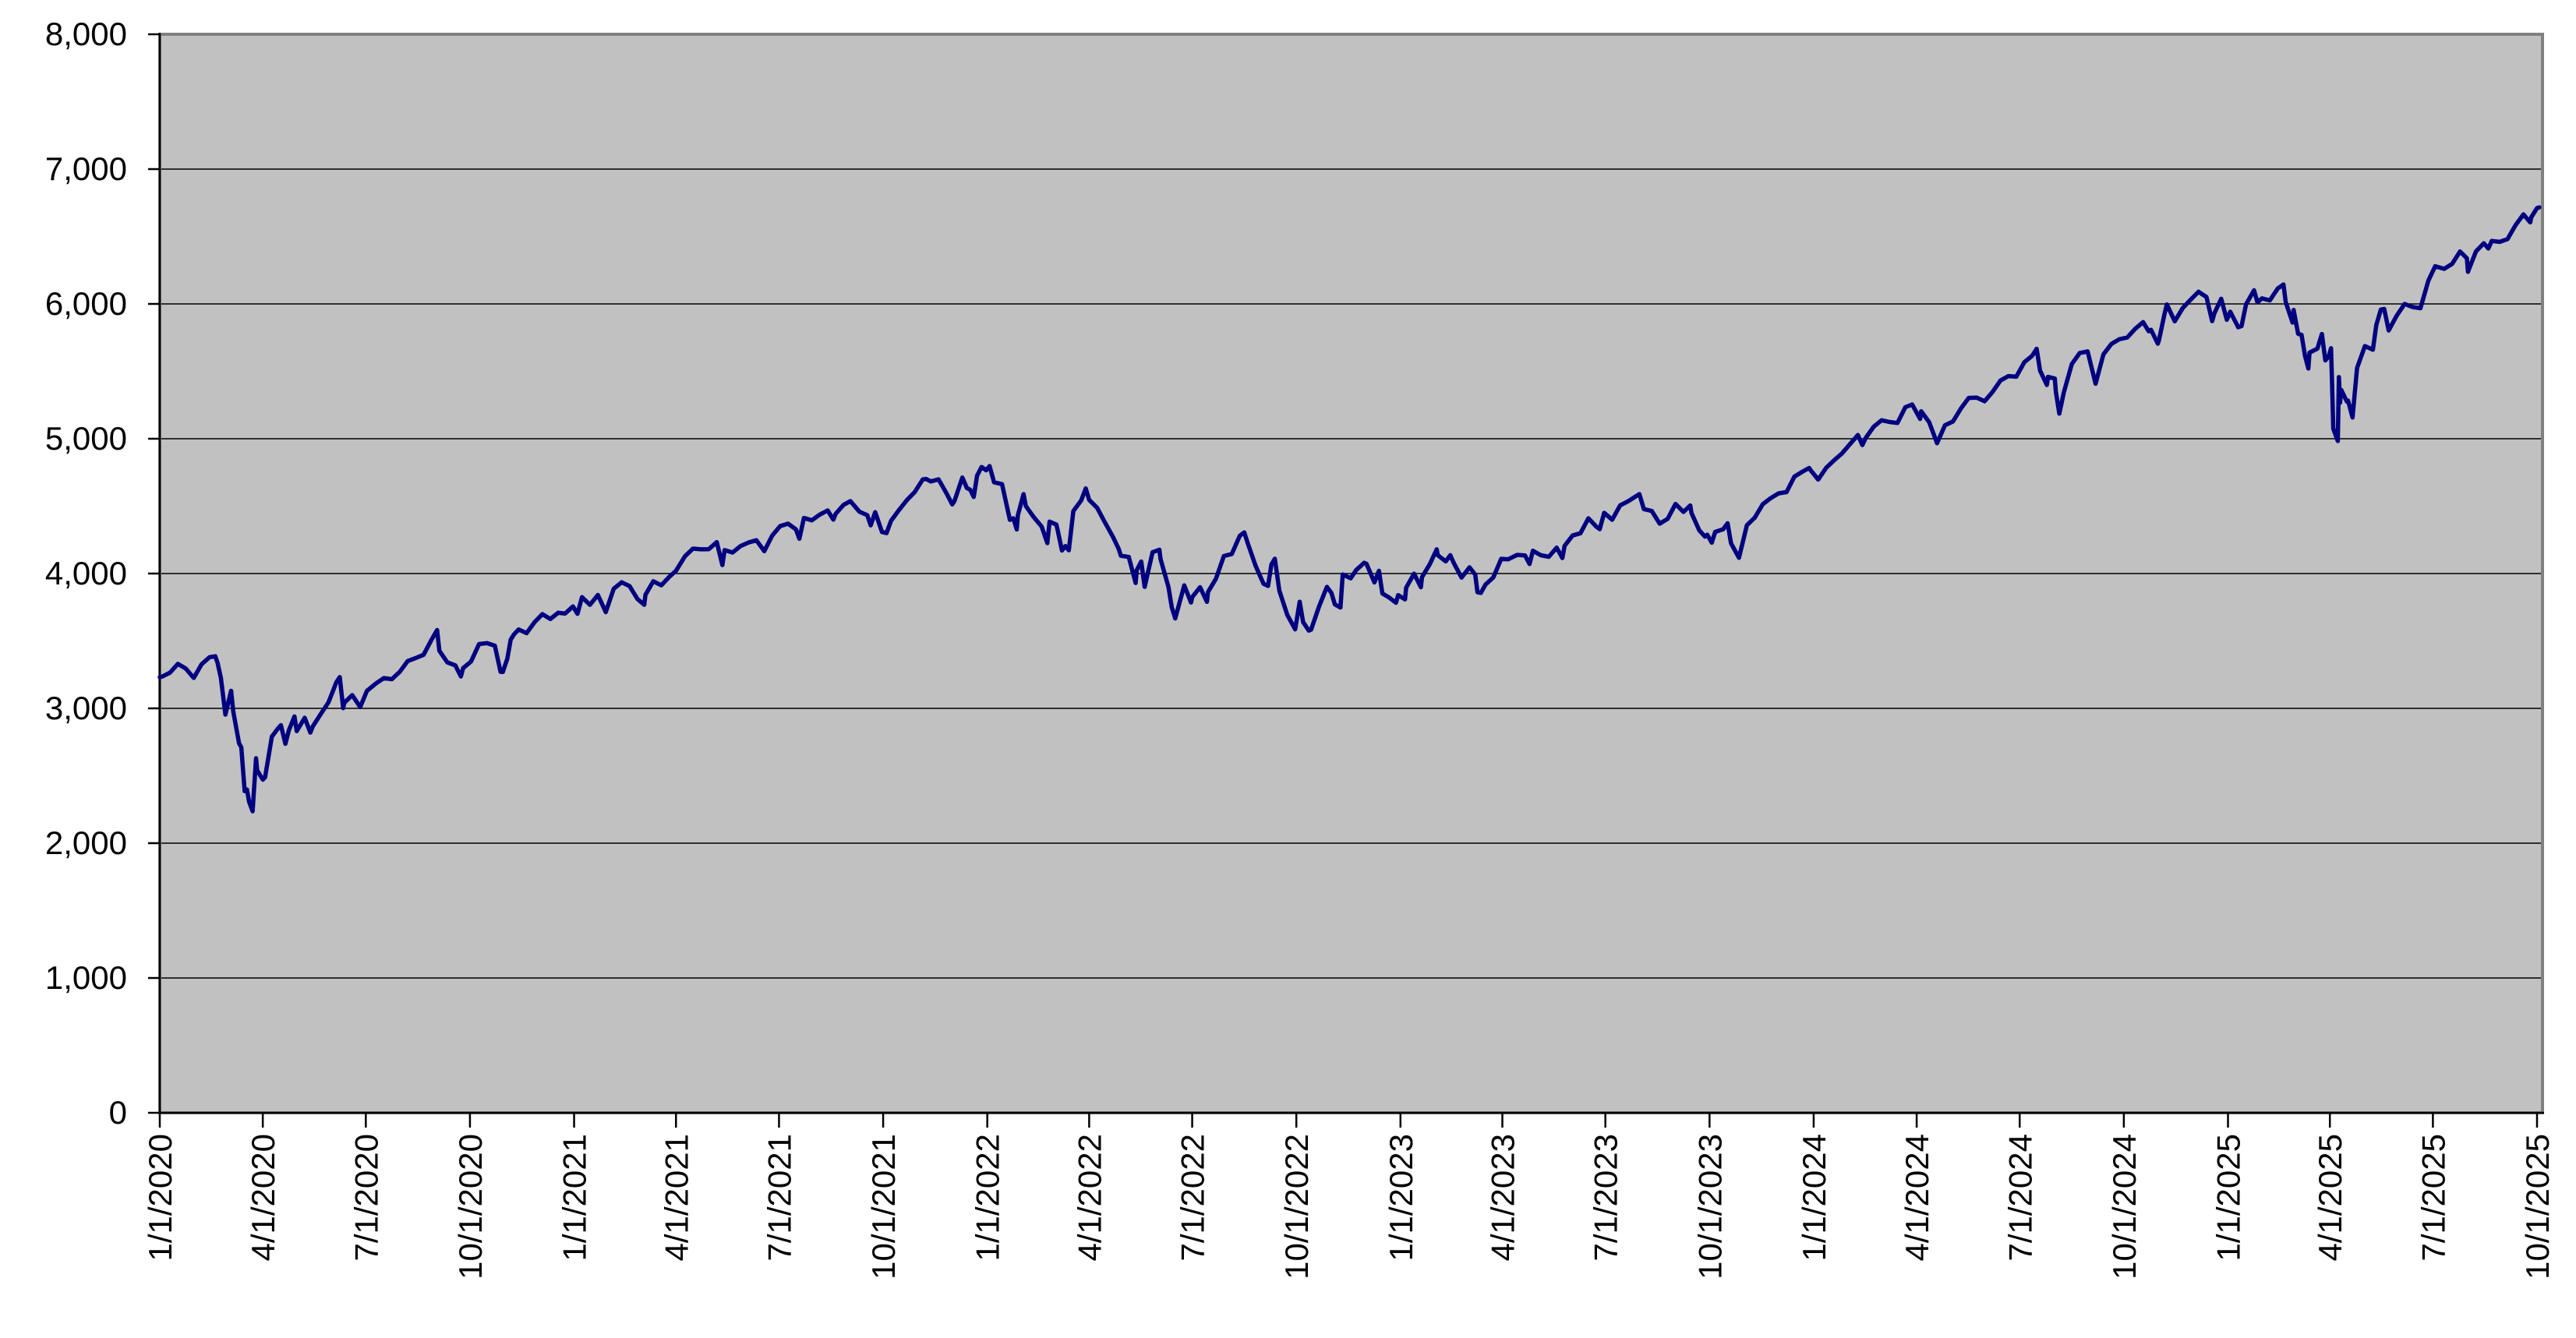  I want to click on x-axis-tick-label: 1/1/2024, so click(1814, 1198).